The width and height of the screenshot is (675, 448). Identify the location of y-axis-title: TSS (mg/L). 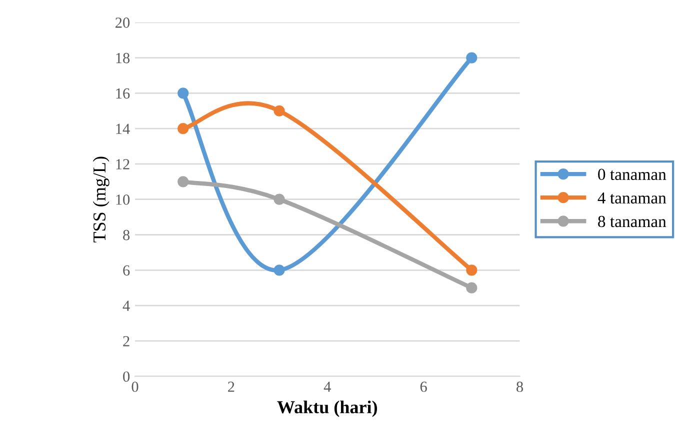
(101, 199).